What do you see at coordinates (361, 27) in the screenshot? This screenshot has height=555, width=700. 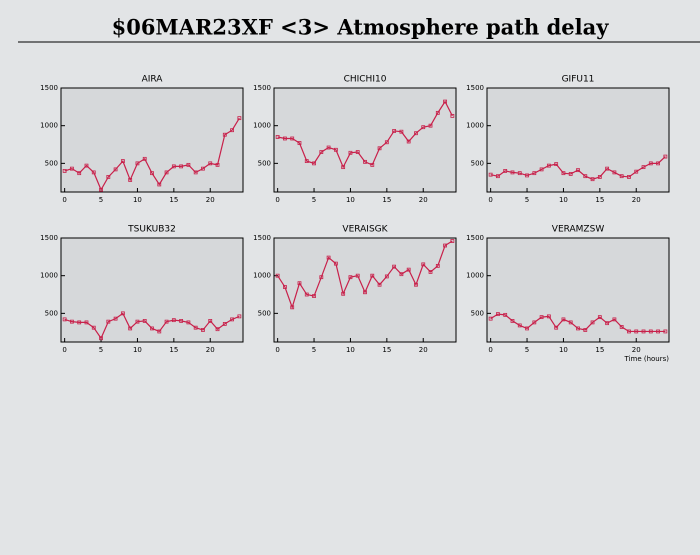 I see `page-title: $06MAR23XF <3> Atmosphere path delay` at bounding box center [361, 27].